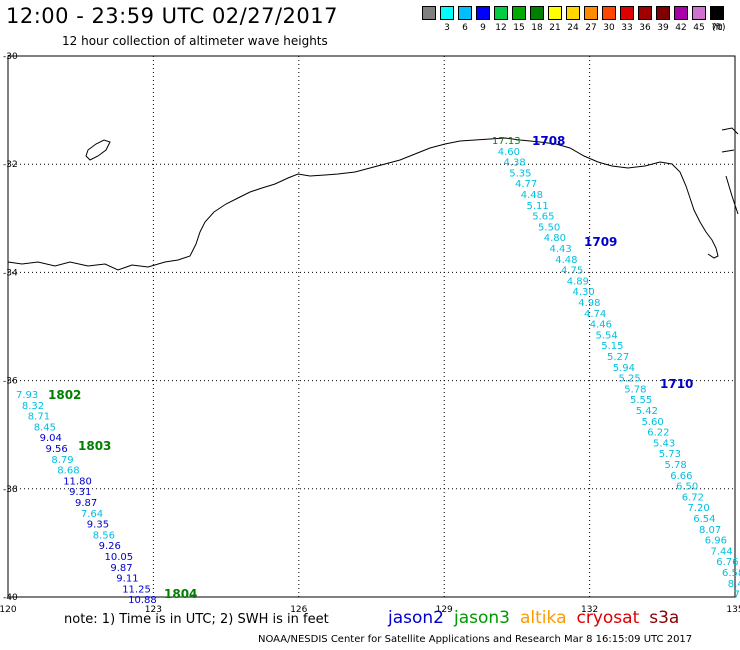 The image size is (740, 650). I want to click on wave-height-west-track: 8.32, so click(33, 406).